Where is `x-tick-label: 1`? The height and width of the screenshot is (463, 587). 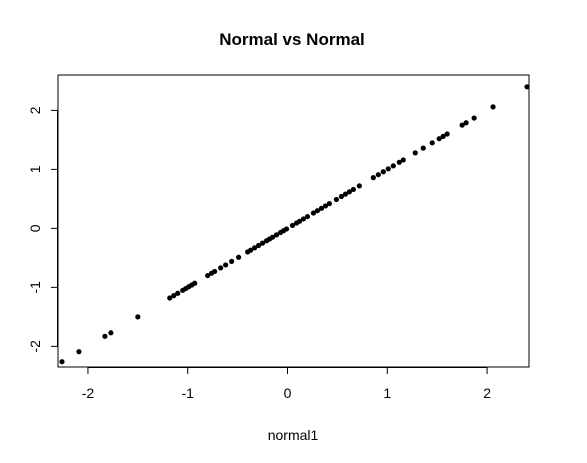 x-tick-label: 1 is located at coordinates (387, 393).